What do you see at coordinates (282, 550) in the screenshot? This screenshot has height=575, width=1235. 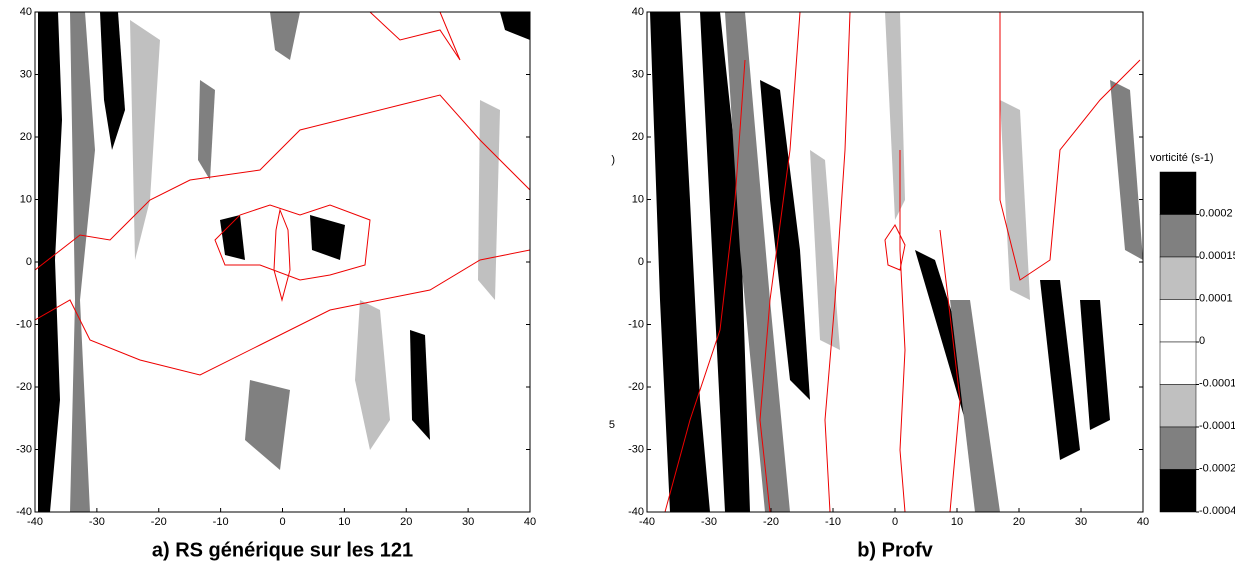 I see `caption: a) RS générique sur les 121` at bounding box center [282, 550].